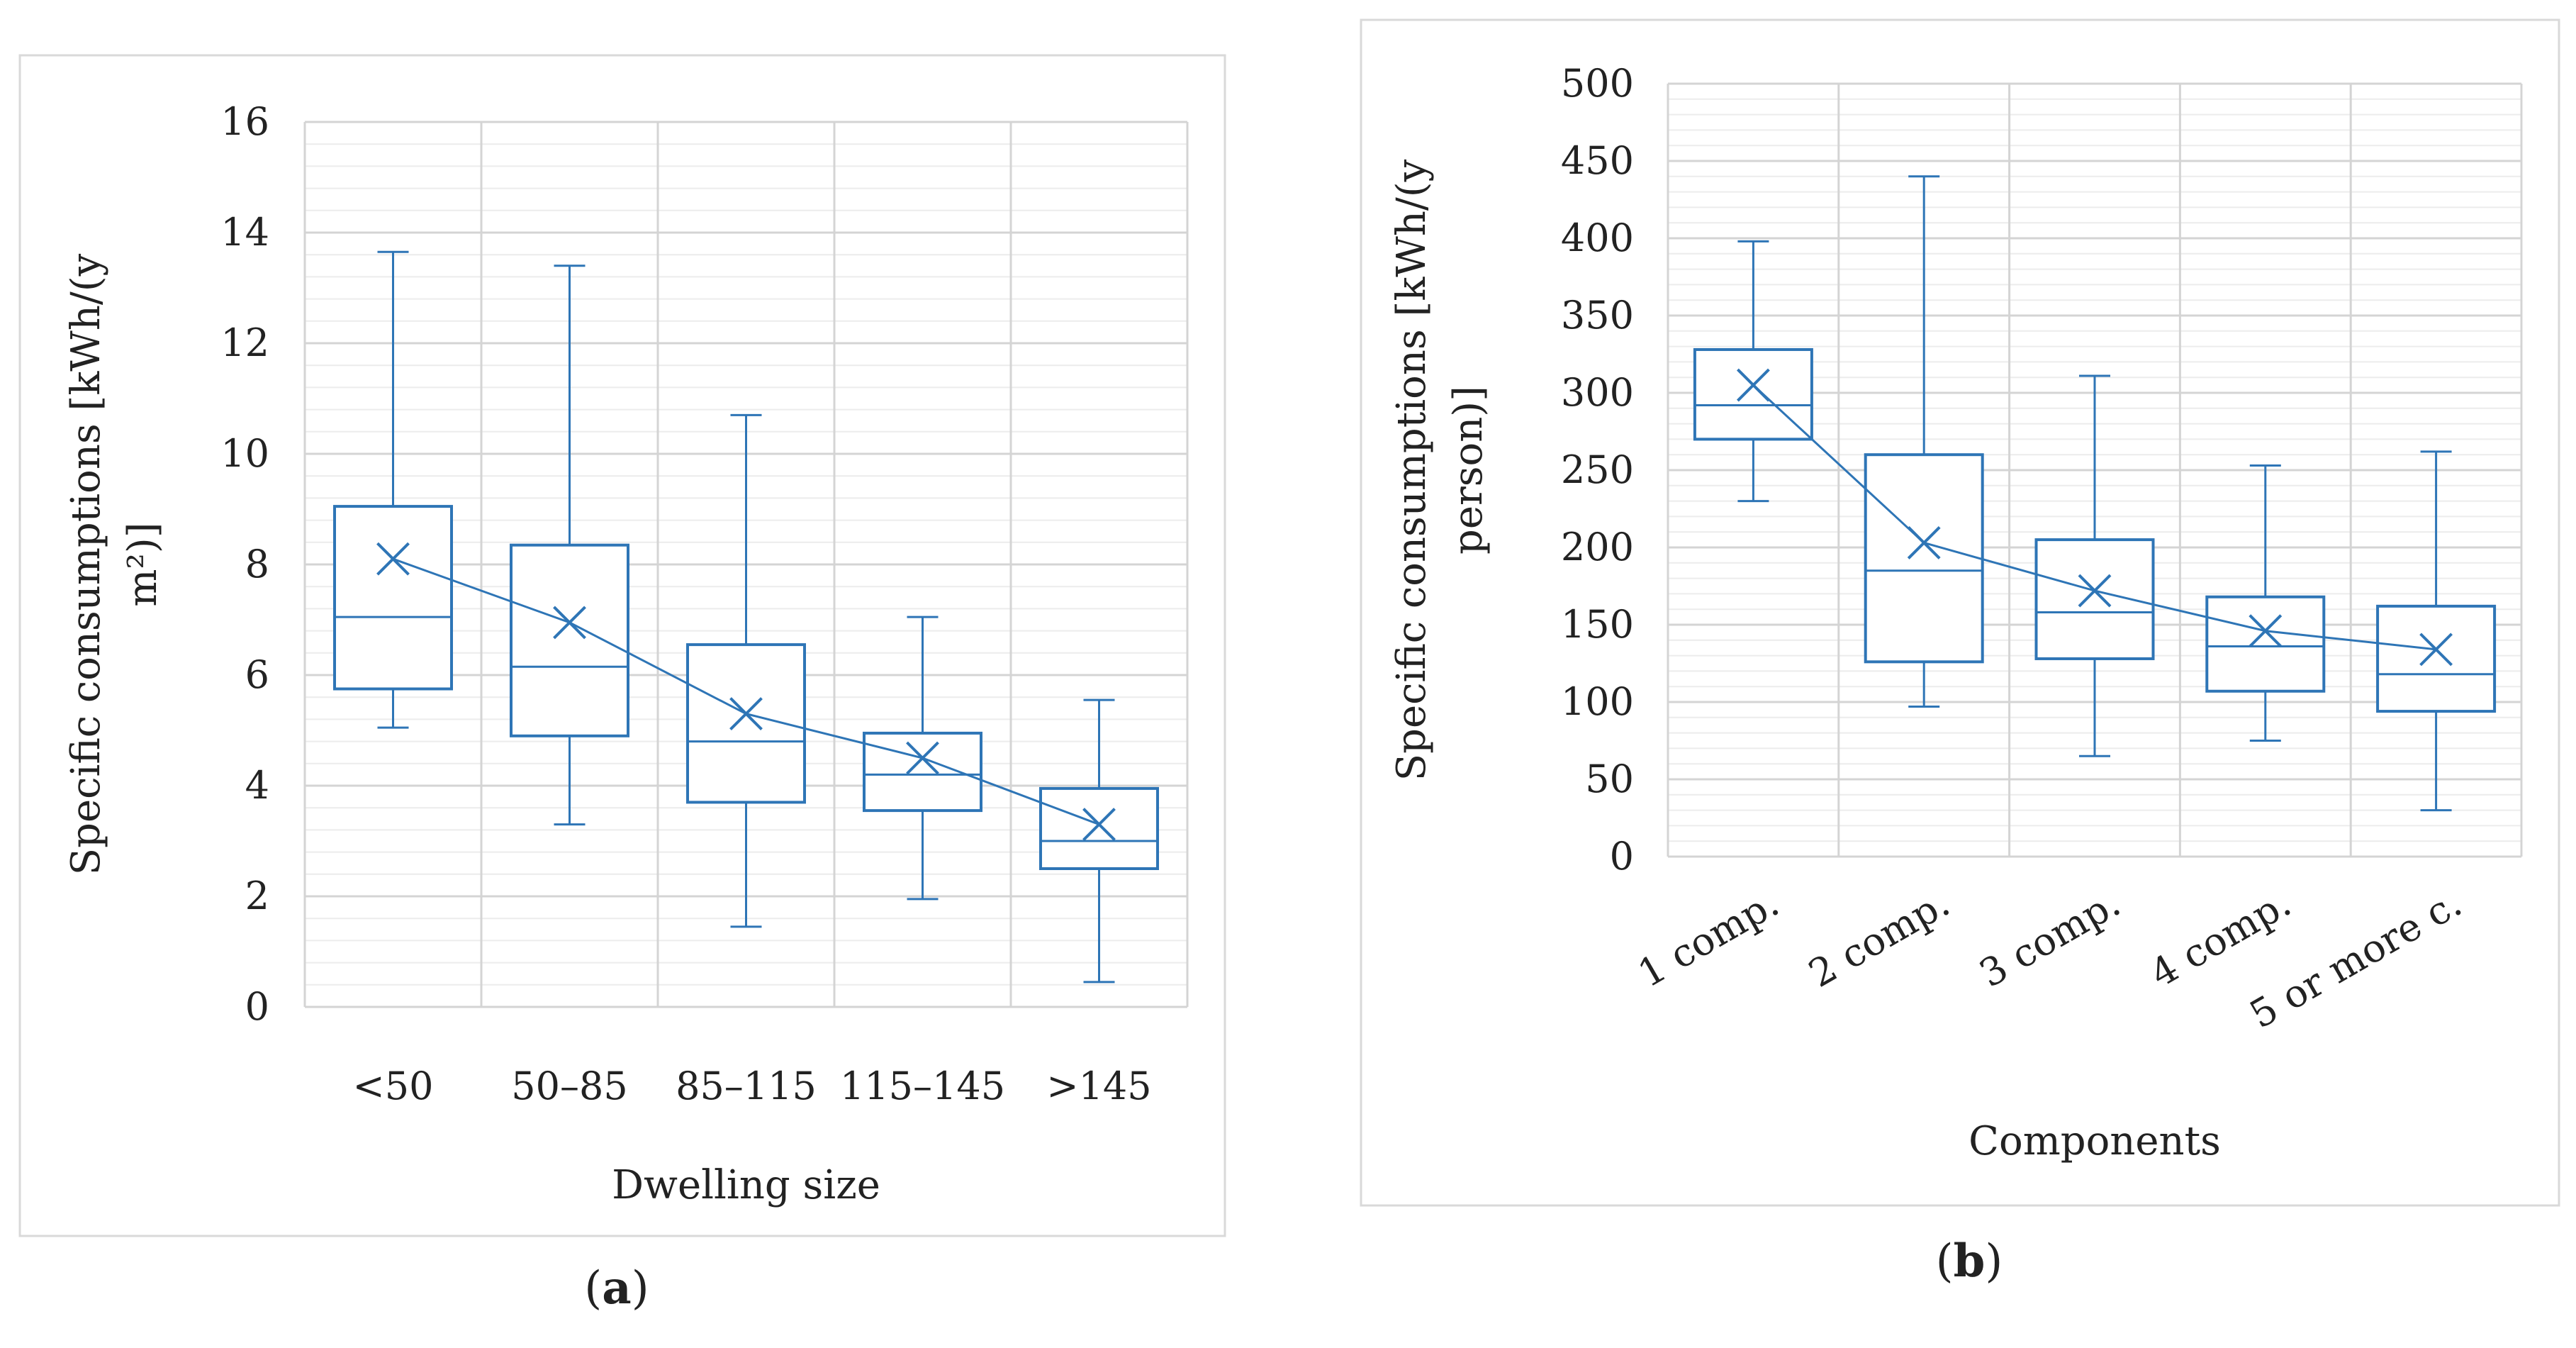 This screenshot has height=1348, width=2576. What do you see at coordinates (746, 1185) in the screenshot?
I see `x-axis-title-a: Dwelling size` at bounding box center [746, 1185].